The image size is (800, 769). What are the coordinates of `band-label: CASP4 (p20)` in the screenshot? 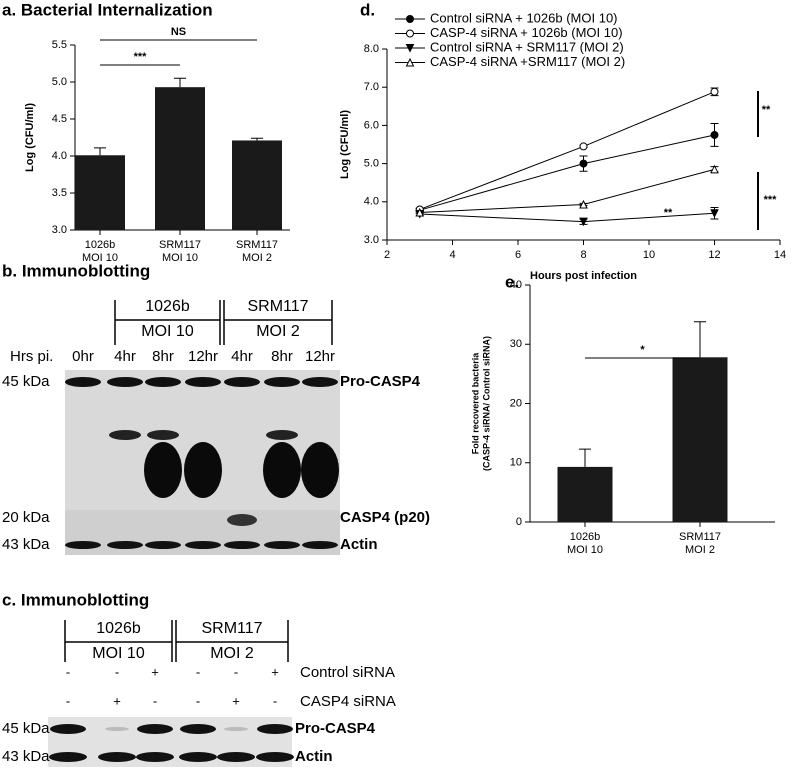 It's located at (385, 517).